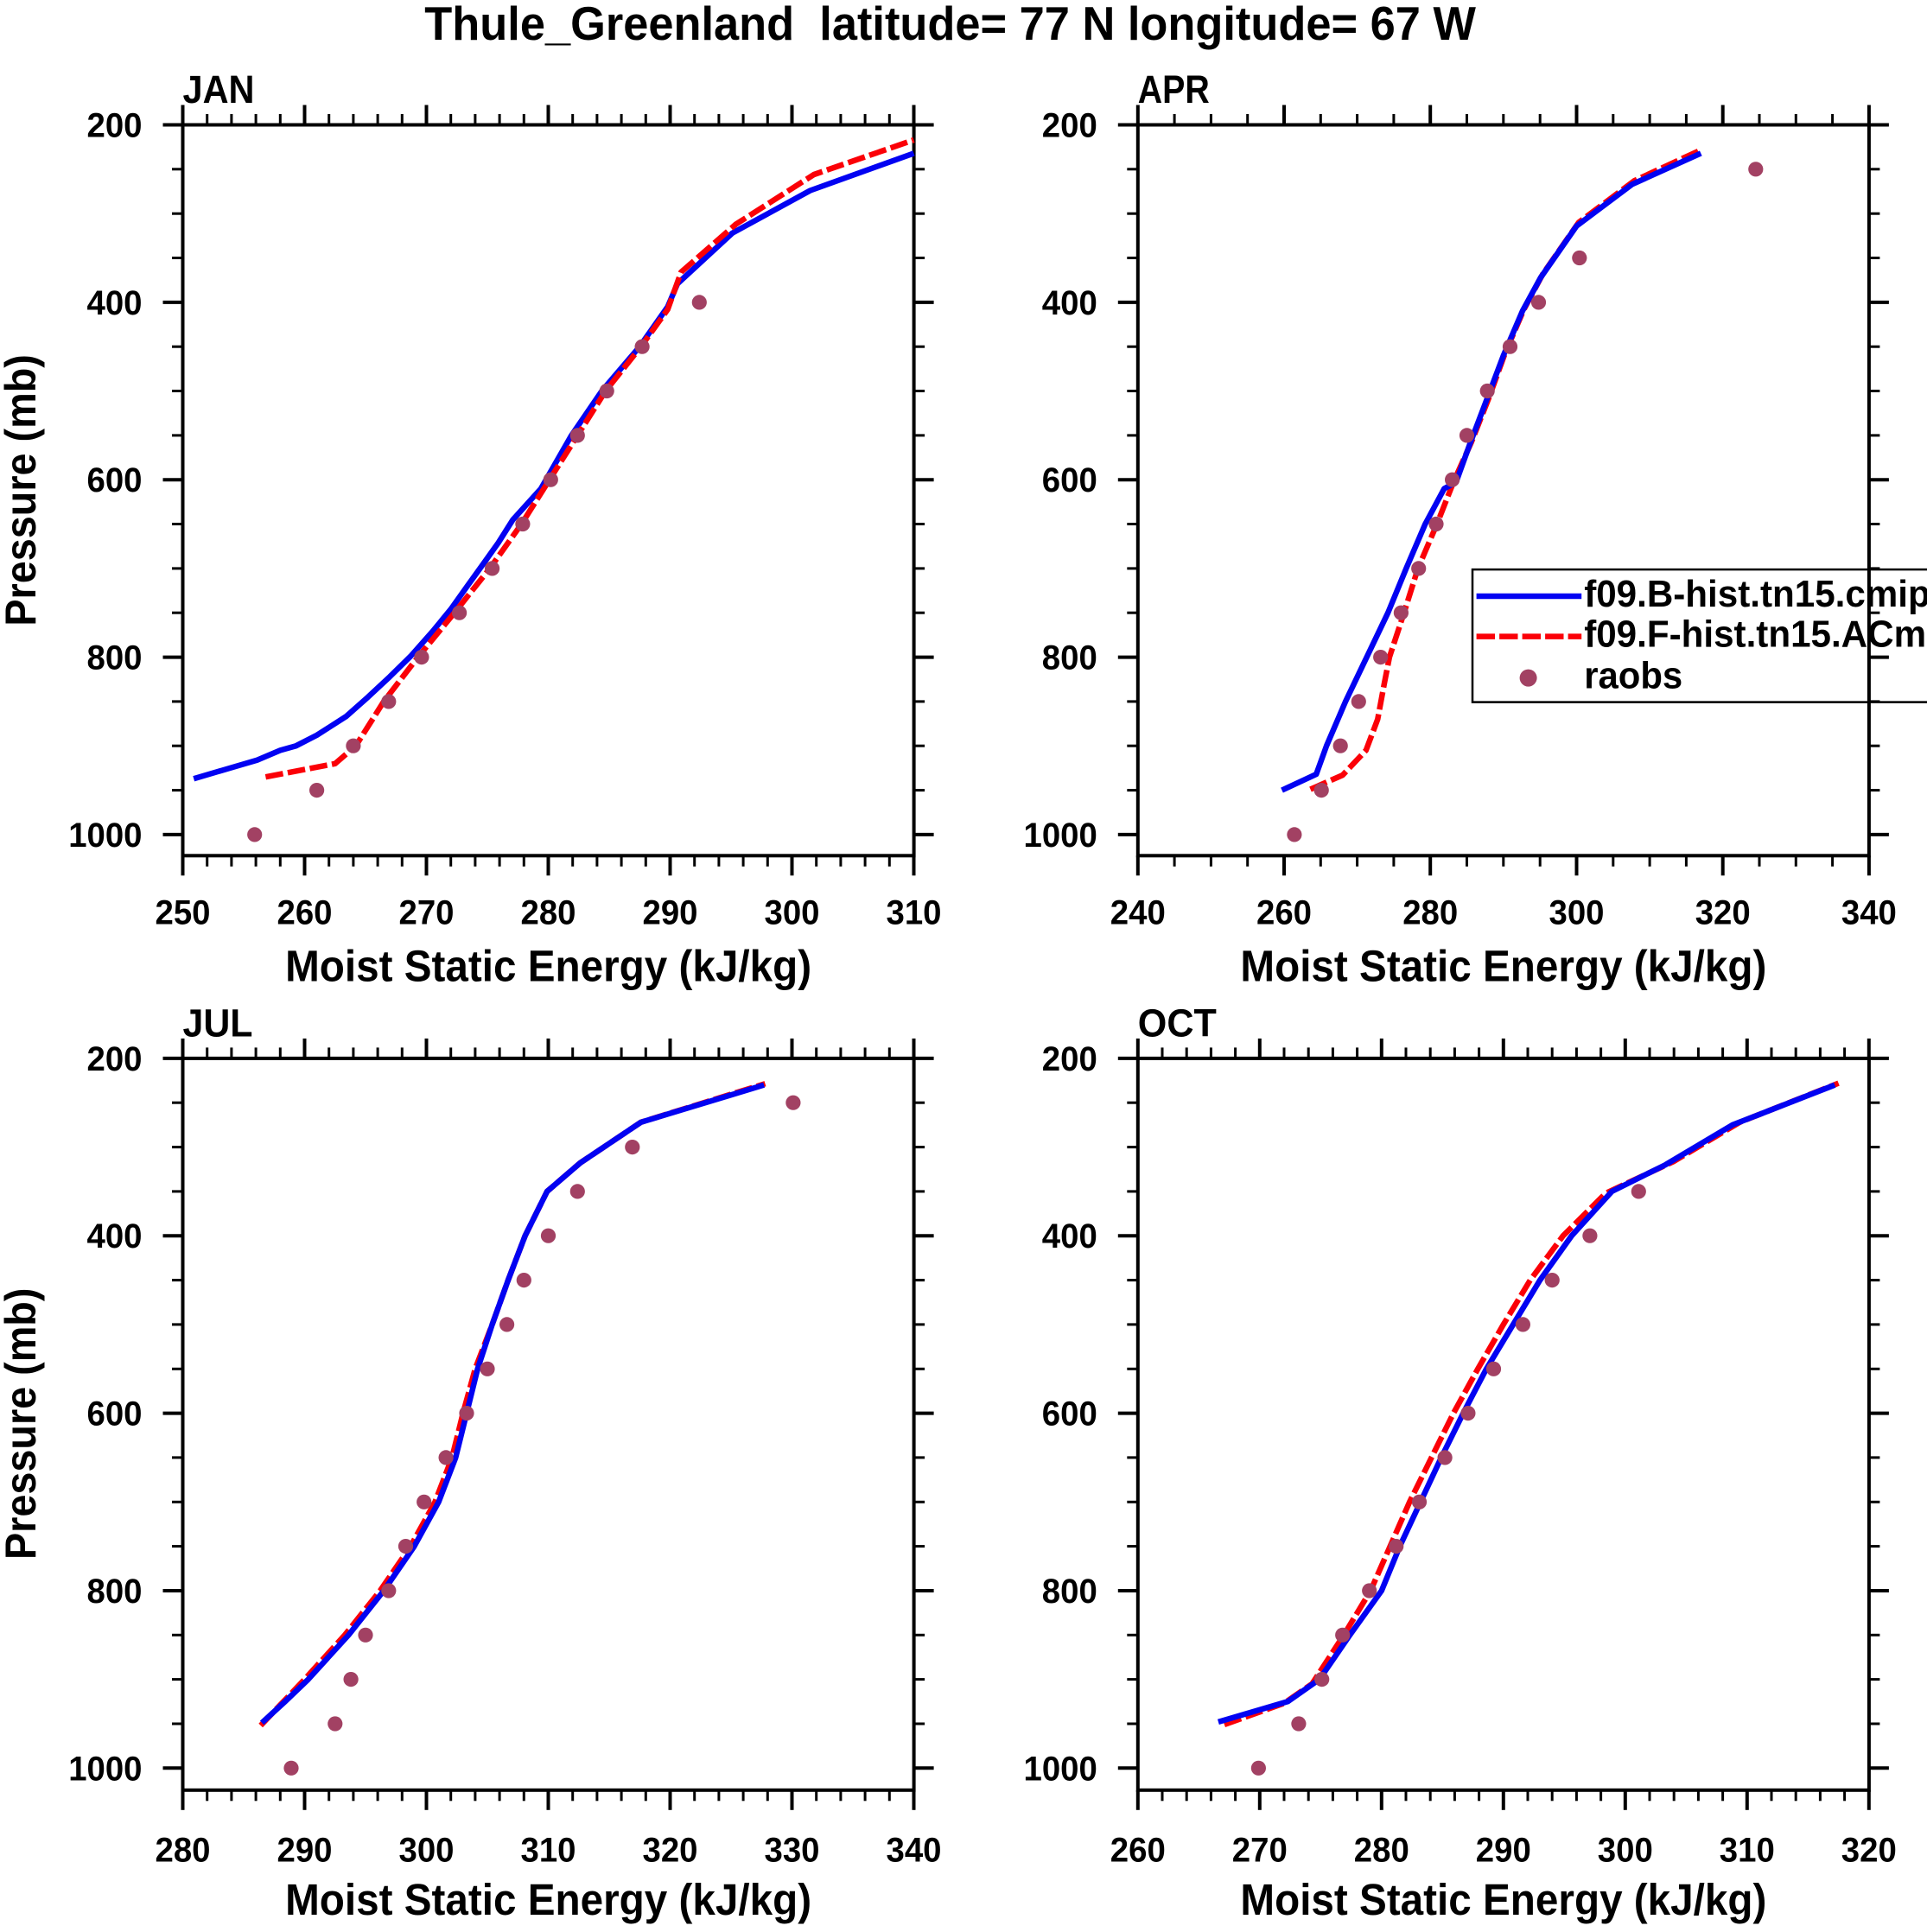 This screenshot has height=1932, width=1927. I want to click on svg-text: 240, so click(1138, 912).